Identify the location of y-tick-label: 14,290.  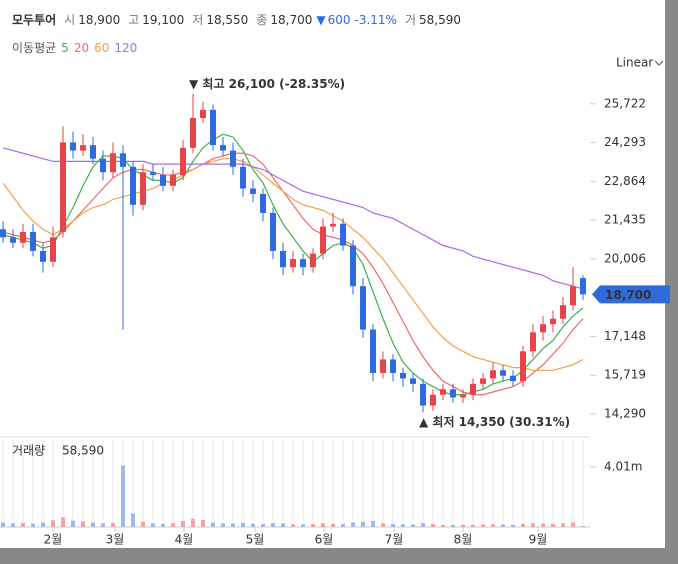
(625, 413).